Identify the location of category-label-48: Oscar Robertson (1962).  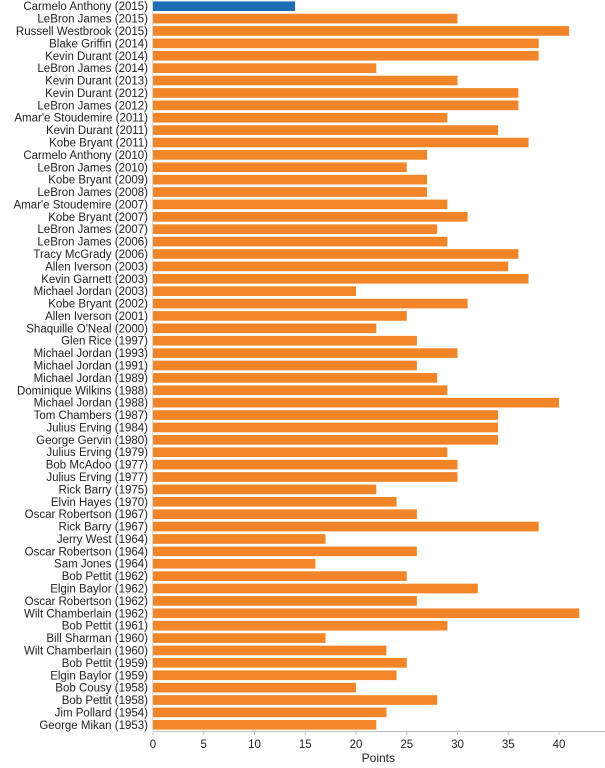
(87, 602).